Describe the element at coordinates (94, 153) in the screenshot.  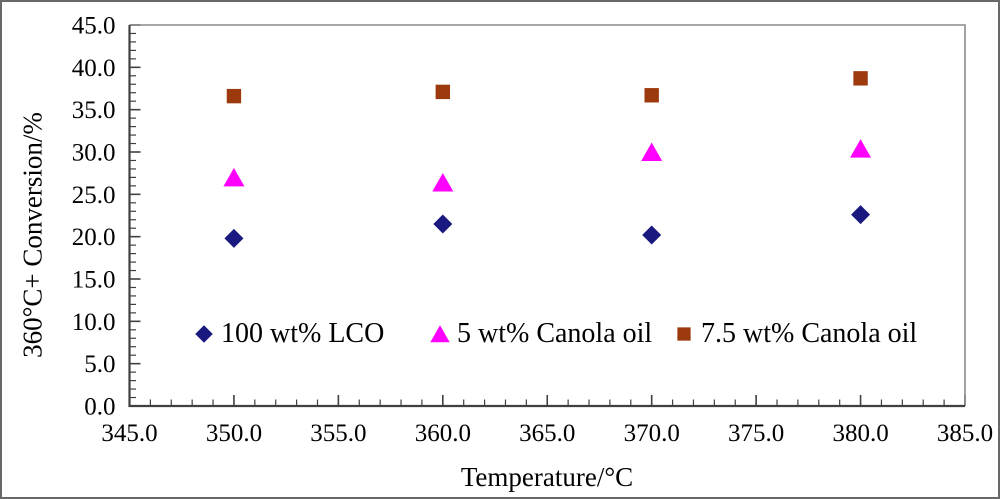
I see `svg-text: 30.0` at that location.